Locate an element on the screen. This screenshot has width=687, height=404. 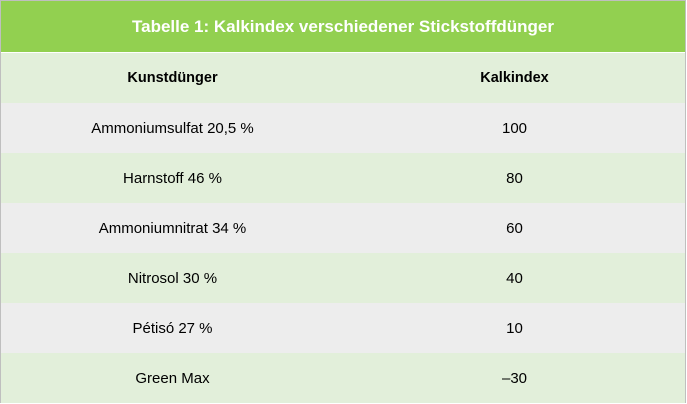
fertilizer-name-cell: Pétisó 27 % is located at coordinates (172, 328).